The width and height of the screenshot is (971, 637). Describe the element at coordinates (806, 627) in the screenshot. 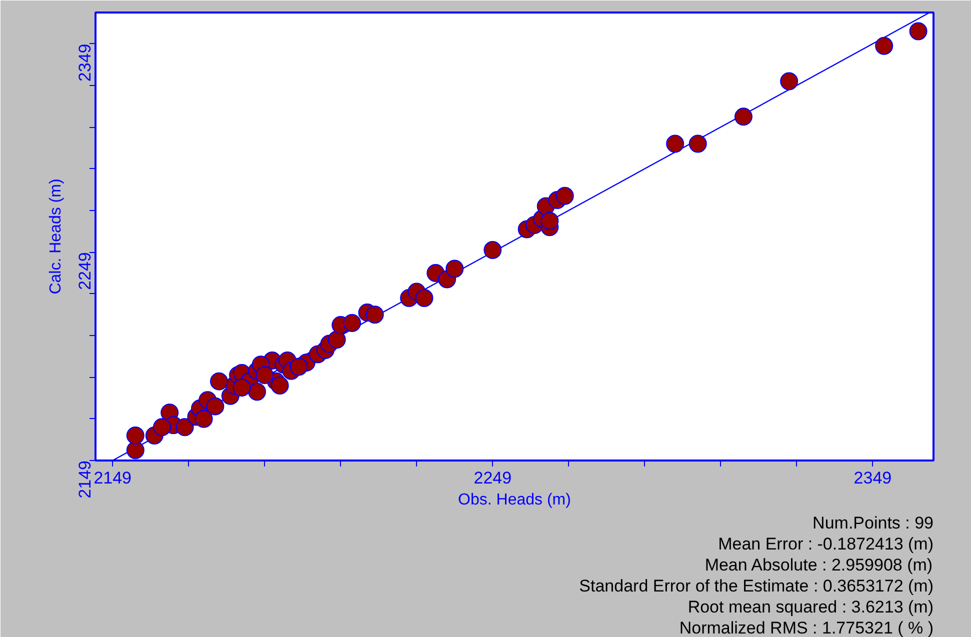

I see `text: Normalized RMS : 1.775321 ( % )` at that location.